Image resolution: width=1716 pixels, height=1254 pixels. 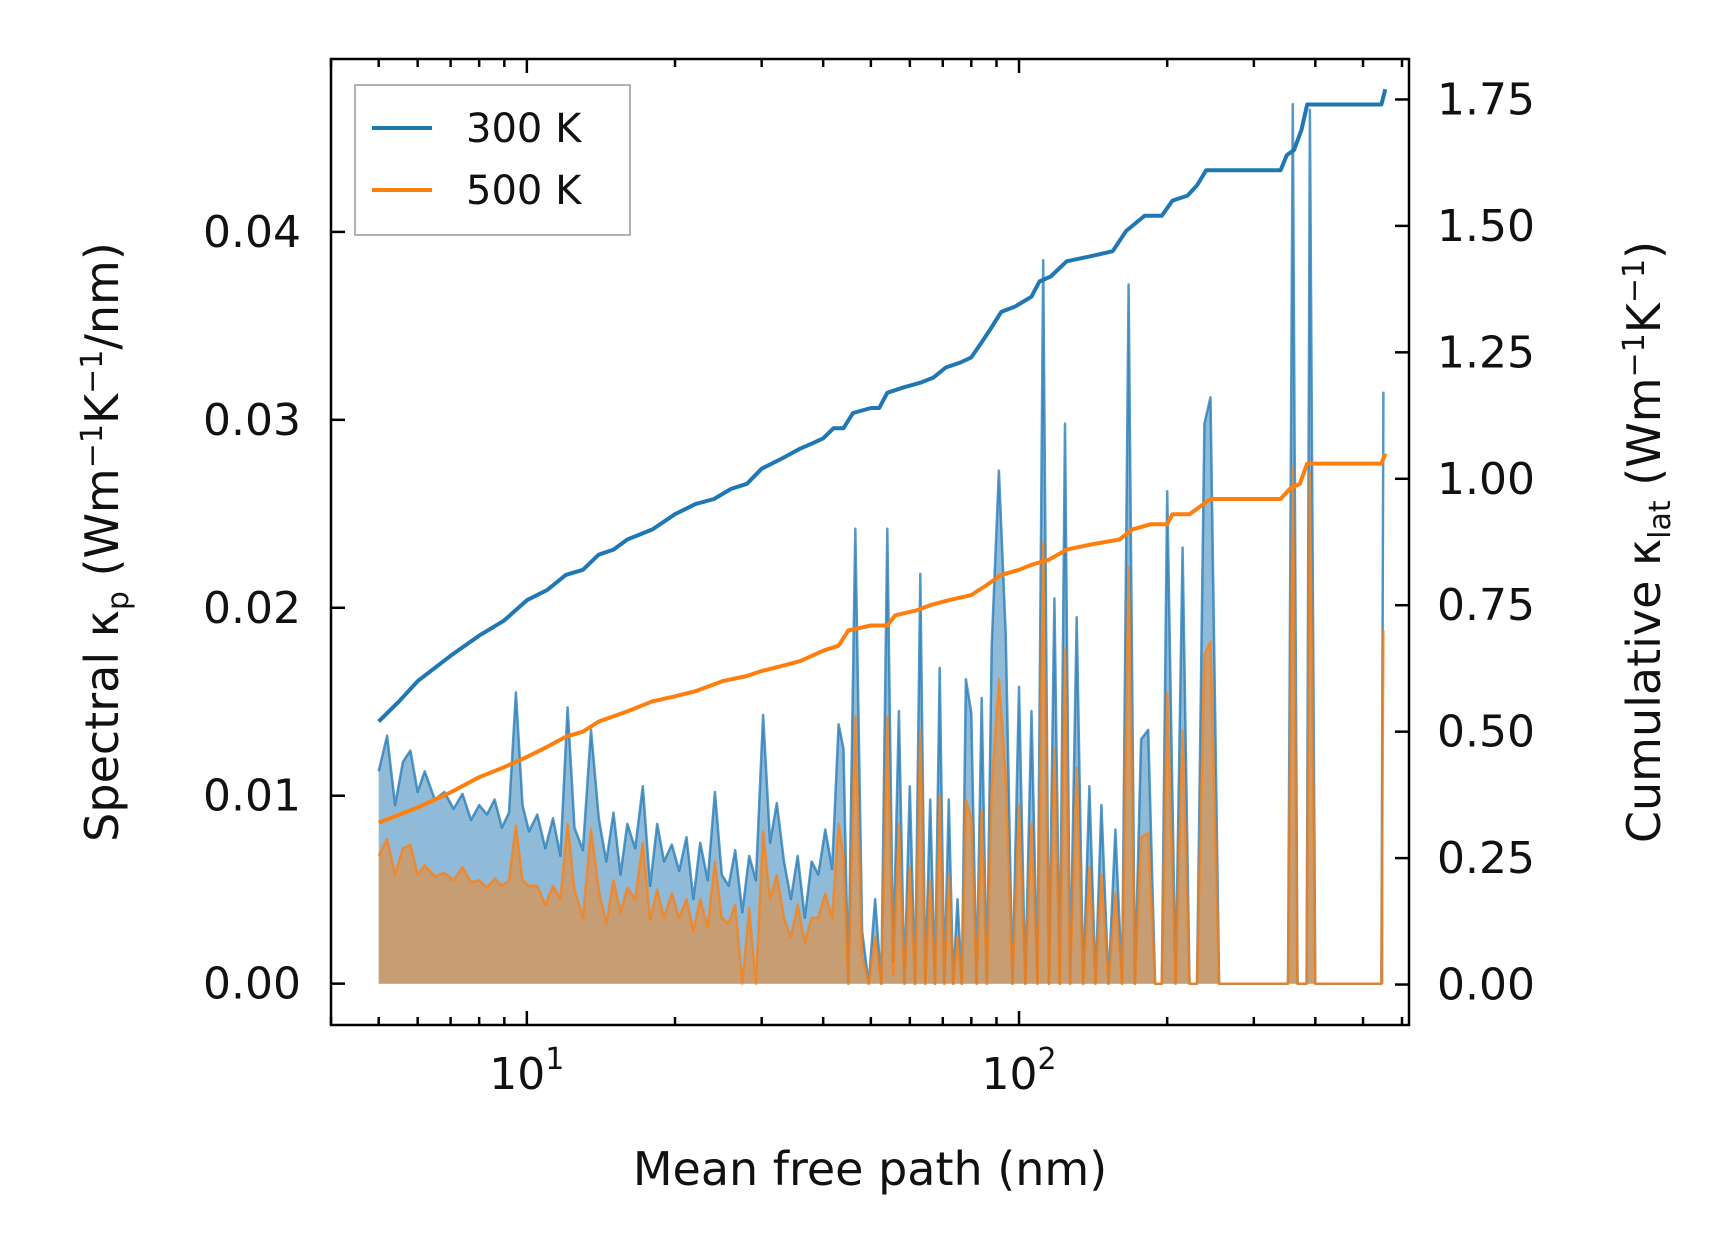 I want to click on legend-label-300k: 300 K, so click(x=524, y=129).